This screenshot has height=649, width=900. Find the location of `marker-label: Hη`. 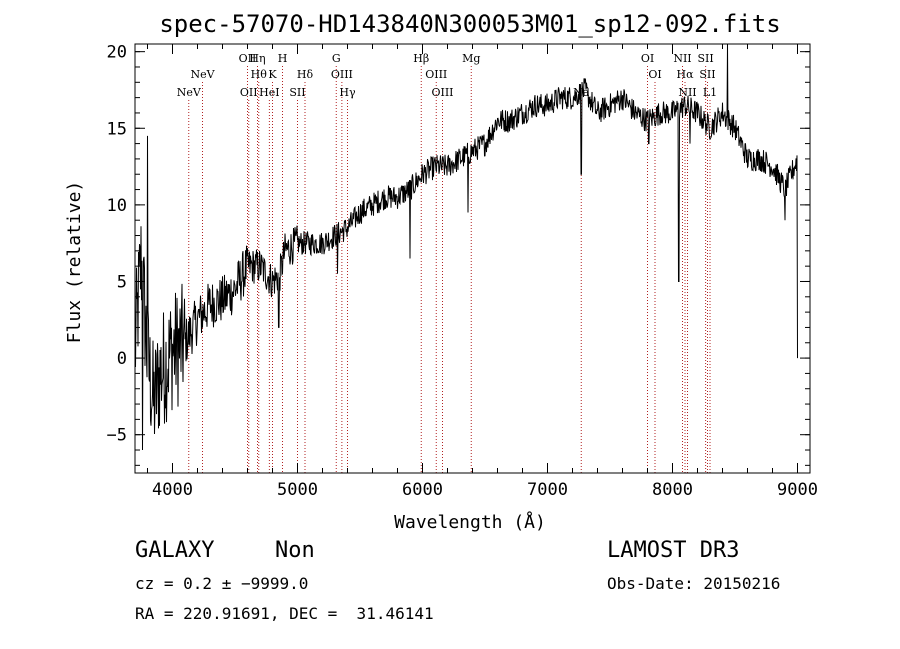

marker-label: Hη is located at coordinates (257, 58).